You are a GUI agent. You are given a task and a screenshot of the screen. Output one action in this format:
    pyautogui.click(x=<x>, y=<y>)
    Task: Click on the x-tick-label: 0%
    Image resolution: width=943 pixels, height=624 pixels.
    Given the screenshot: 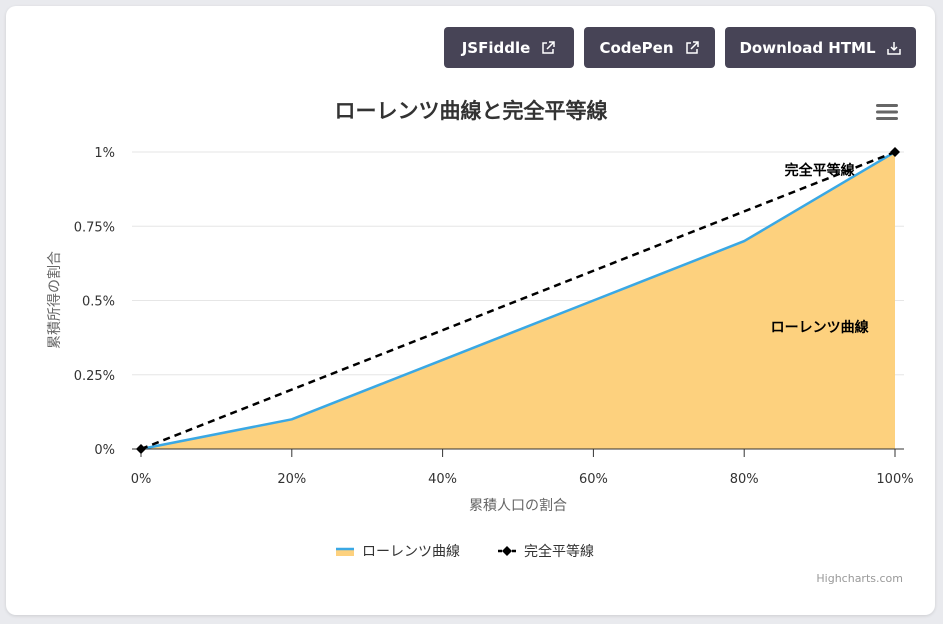 What is the action you would take?
    pyautogui.click(x=141, y=479)
    